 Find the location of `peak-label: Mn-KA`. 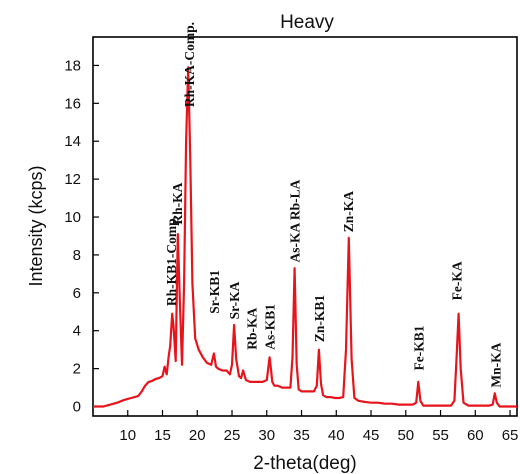

peak-label: Mn-KA is located at coordinates (496, 364).